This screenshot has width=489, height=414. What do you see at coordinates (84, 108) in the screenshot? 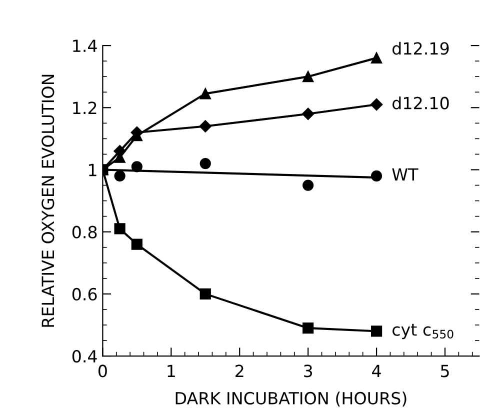
I see `y-tick-label: 1.2` at bounding box center [84, 108].